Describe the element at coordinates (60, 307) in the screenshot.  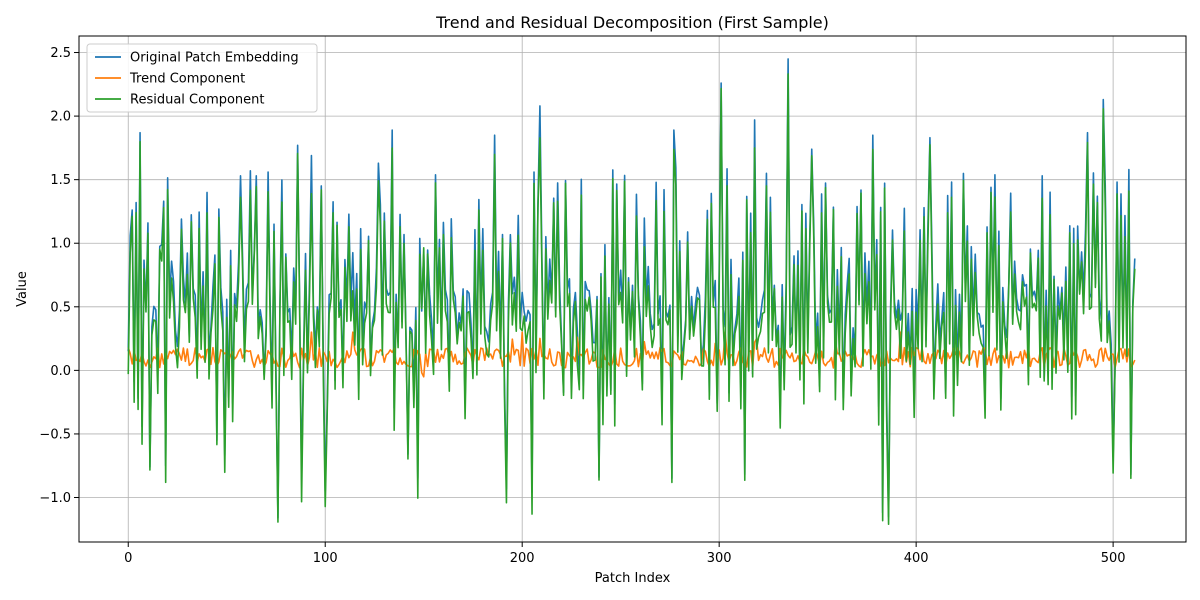
I see `y-tick-label: 0.5` at that location.